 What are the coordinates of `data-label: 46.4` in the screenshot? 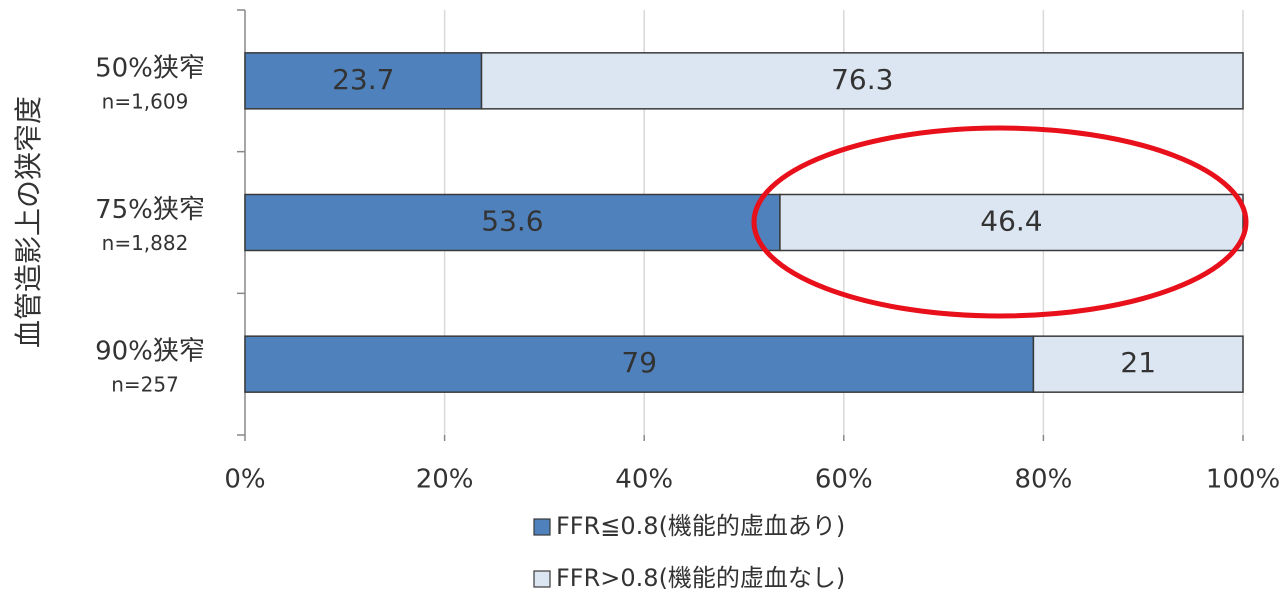 It's located at (1011, 221).